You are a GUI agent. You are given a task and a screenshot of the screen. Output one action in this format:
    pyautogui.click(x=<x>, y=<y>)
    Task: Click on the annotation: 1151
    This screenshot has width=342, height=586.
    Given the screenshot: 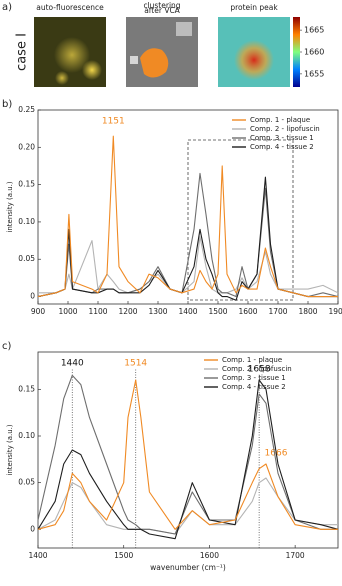 What is the action you would take?
    pyautogui.click(x=113, y=122)
    